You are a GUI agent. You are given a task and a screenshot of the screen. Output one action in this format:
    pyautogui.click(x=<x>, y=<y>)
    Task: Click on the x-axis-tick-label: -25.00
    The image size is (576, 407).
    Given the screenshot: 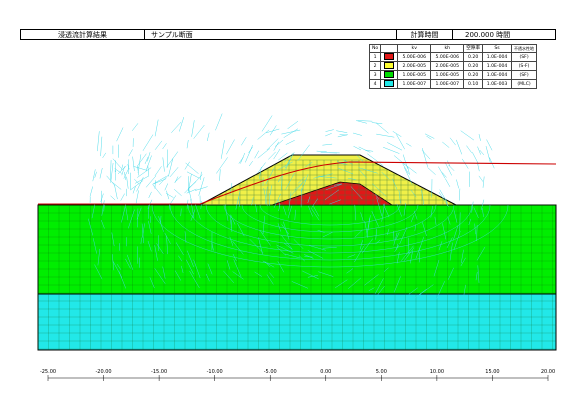 What is the action you would take?
    pyautogui.click(x=48, y=372)
    